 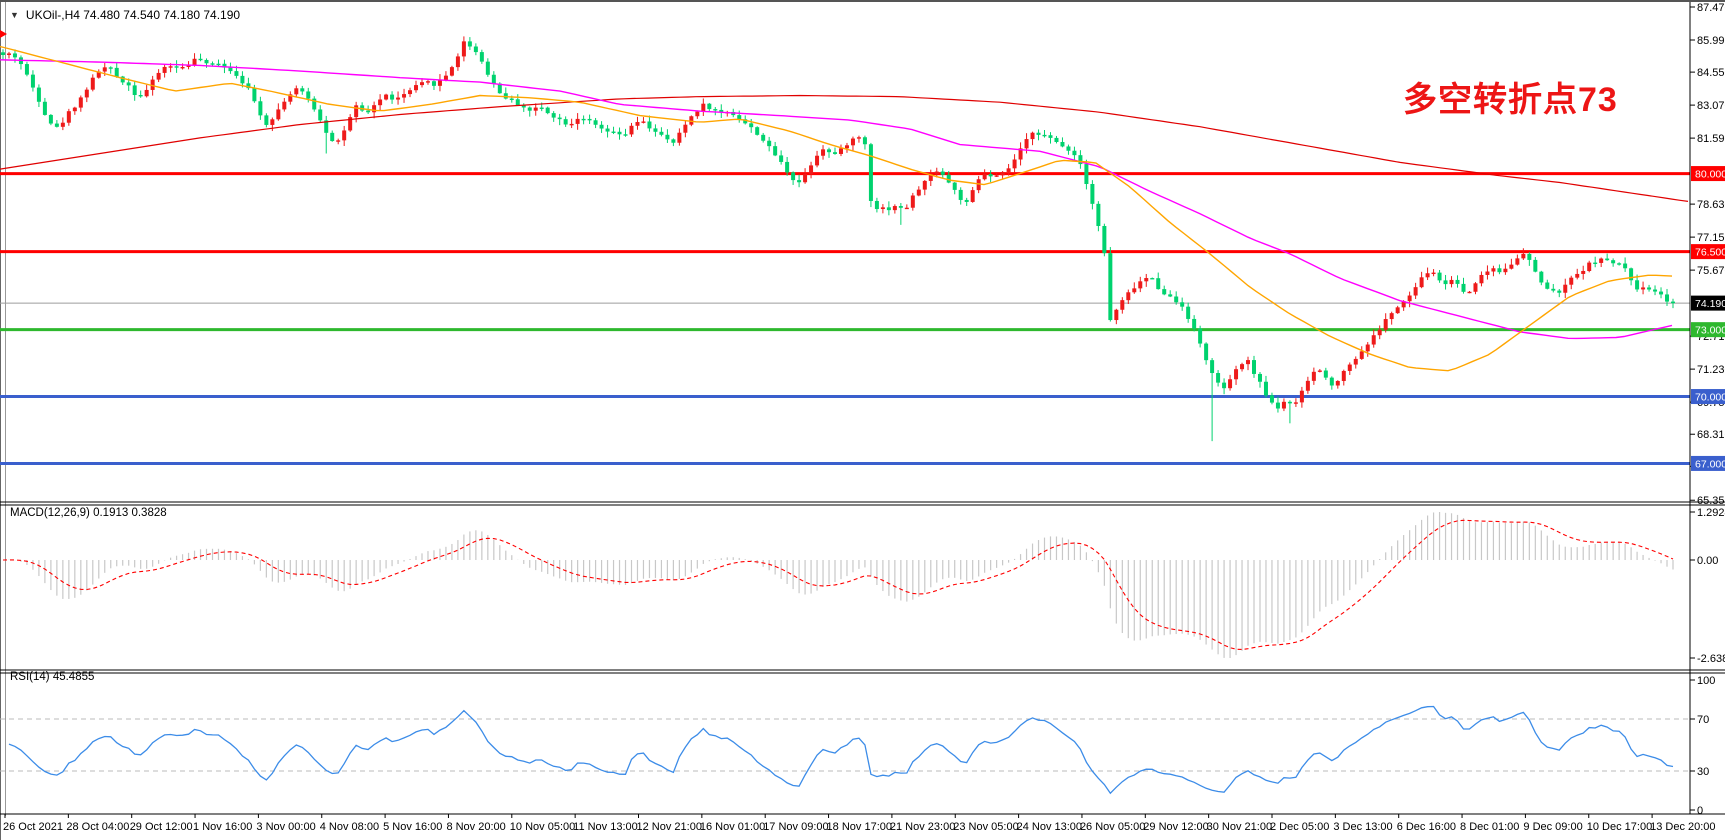 What do you see at coordinates (1703, 720) in the screenshot?
I see `rsi-axis-label: 70` at bounding box center [1703, 720].